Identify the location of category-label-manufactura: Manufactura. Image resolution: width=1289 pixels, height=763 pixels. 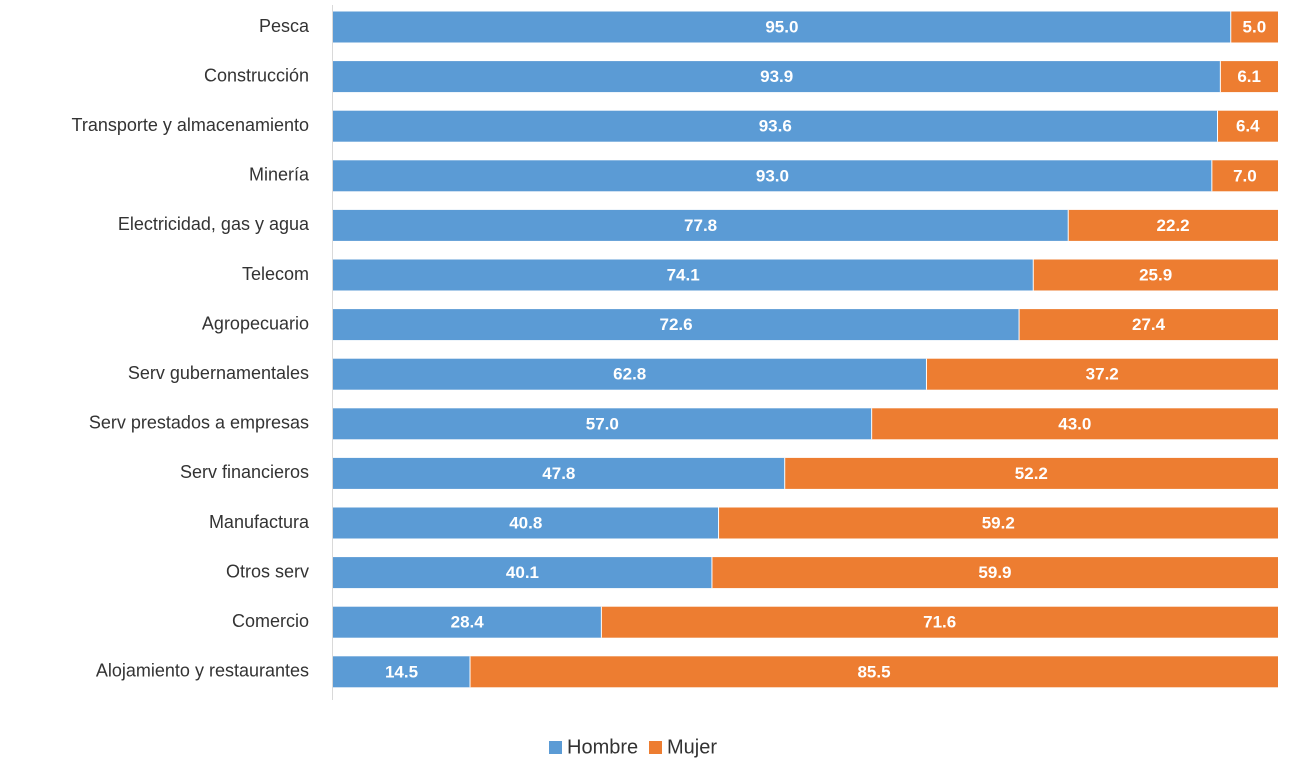
(259, 522).